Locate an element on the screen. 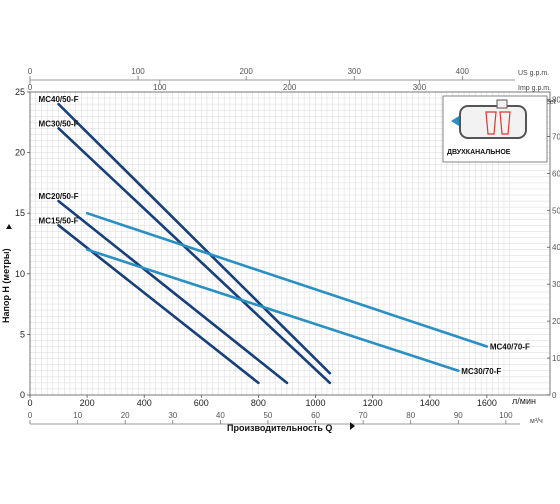  x-tick-label: 0 is located at coordinates (29, 403).